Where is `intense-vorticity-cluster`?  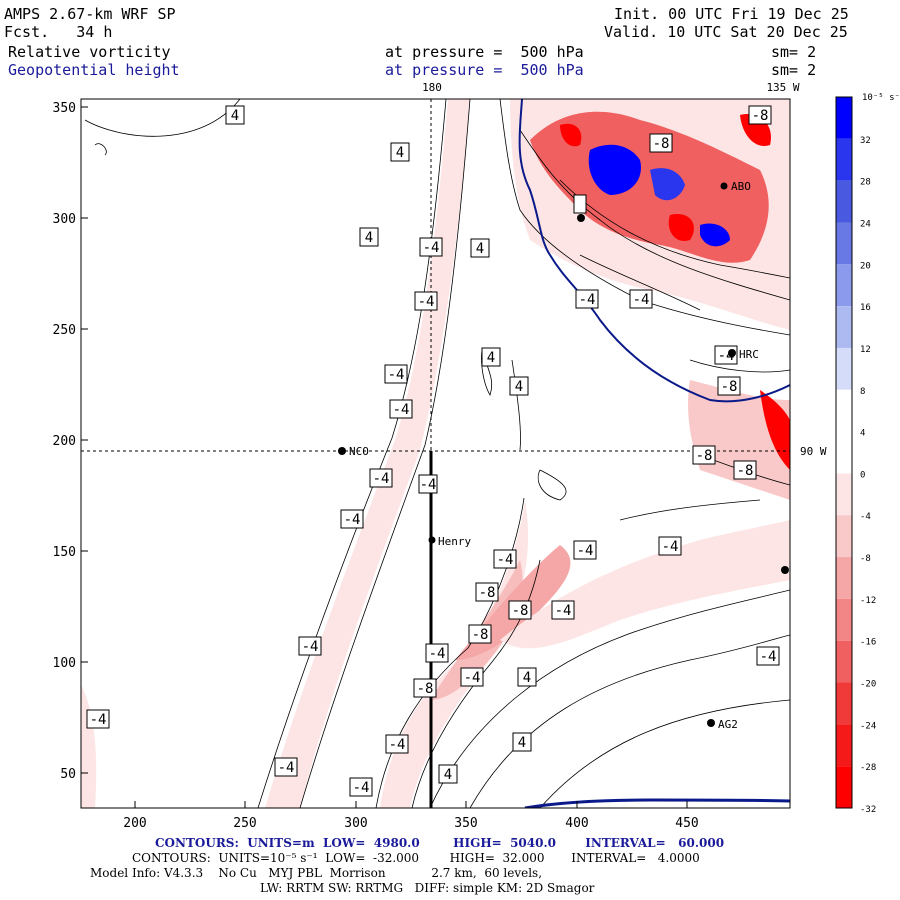
intense-vorticity-cluster is located at coordinates (660, 290).